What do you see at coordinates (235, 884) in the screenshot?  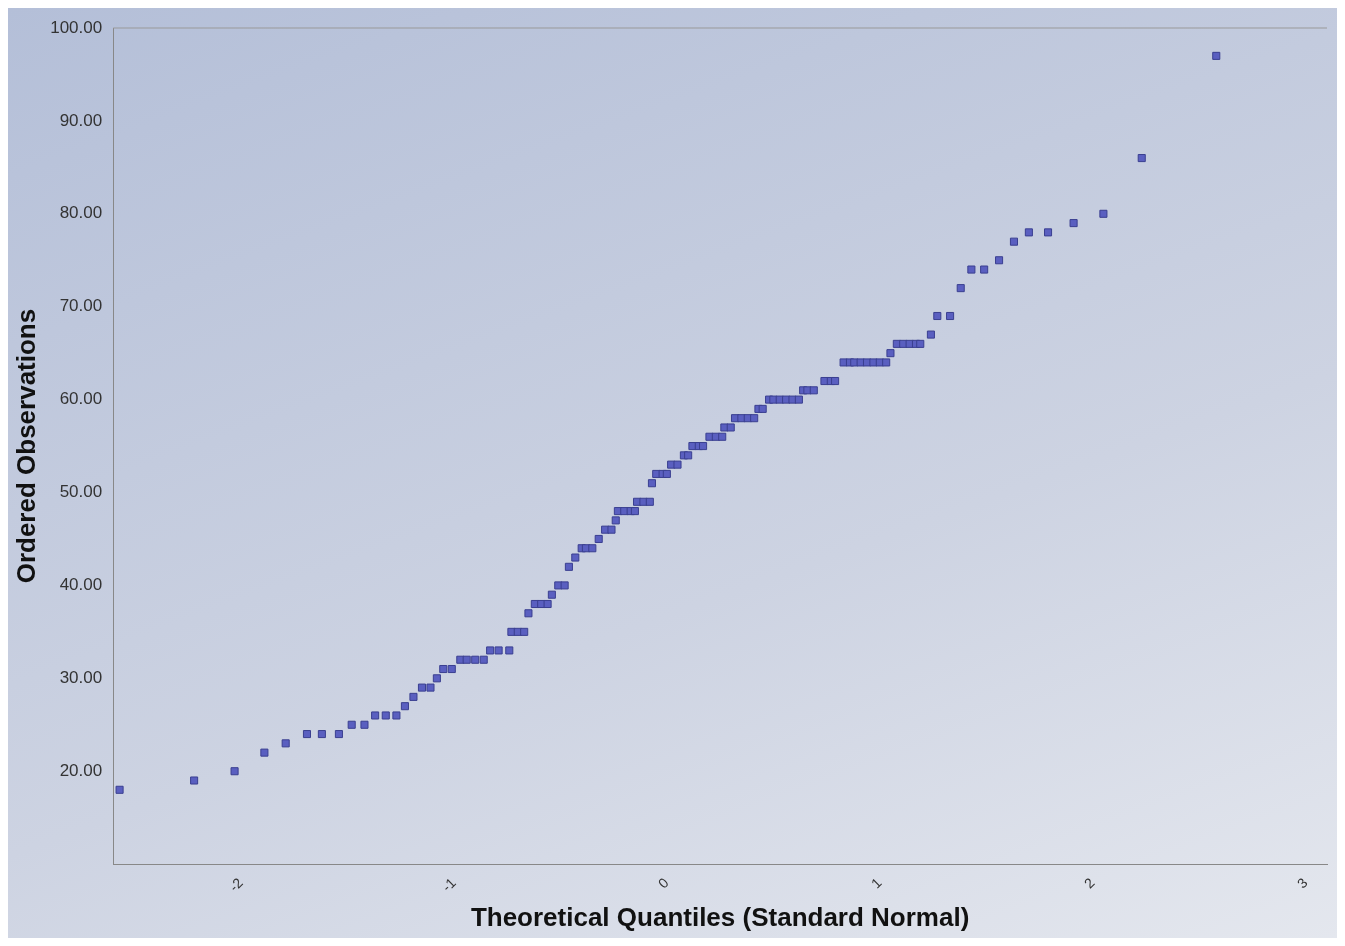 I see `x-tick-label: -2` at bounding box center [235, 884].